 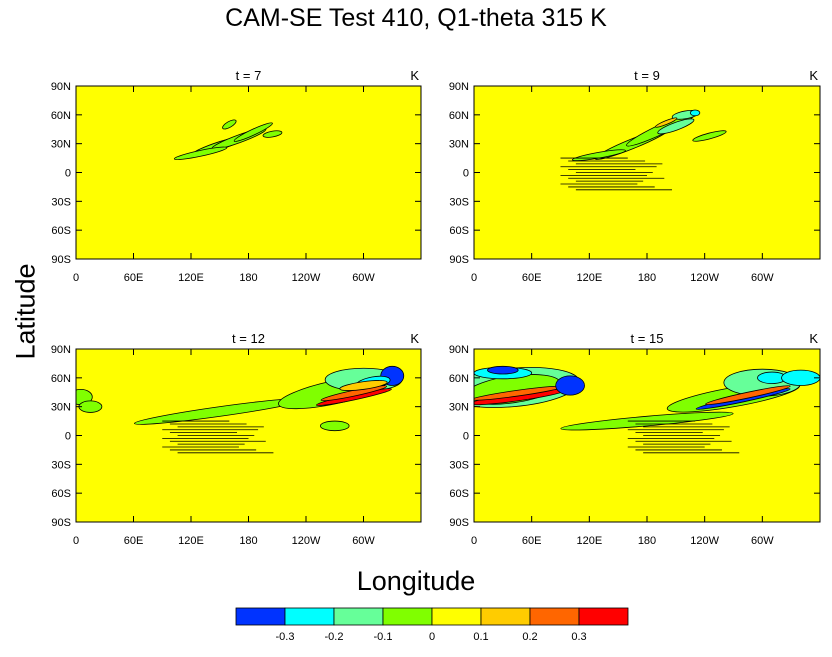 I want to click on colorbar-label: 0, so click(x=432, y=637).